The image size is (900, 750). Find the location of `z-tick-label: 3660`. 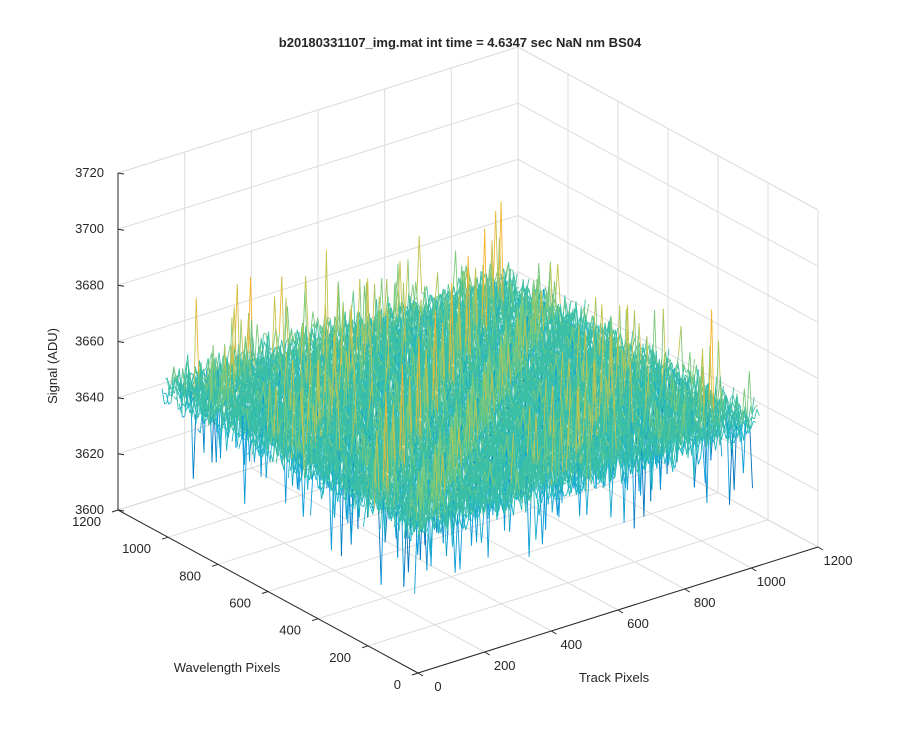

z-tick-label: 3660 is located at coordinates (89, 341).